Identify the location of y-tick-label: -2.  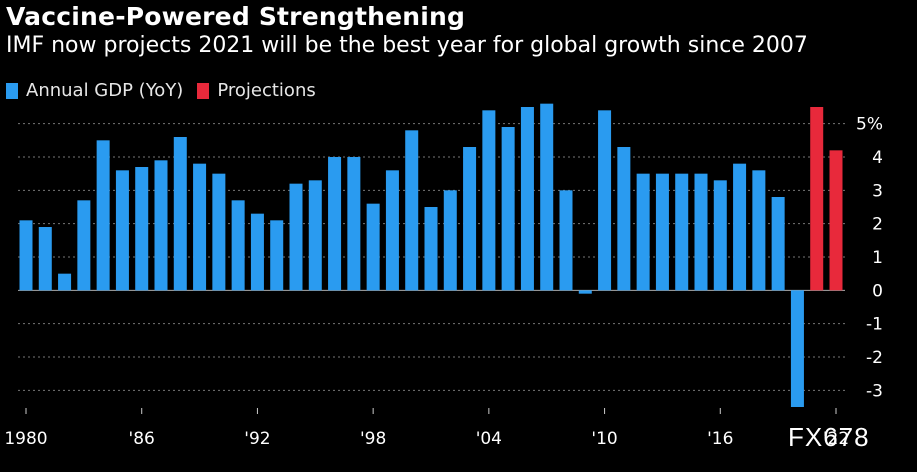
(874, 358).